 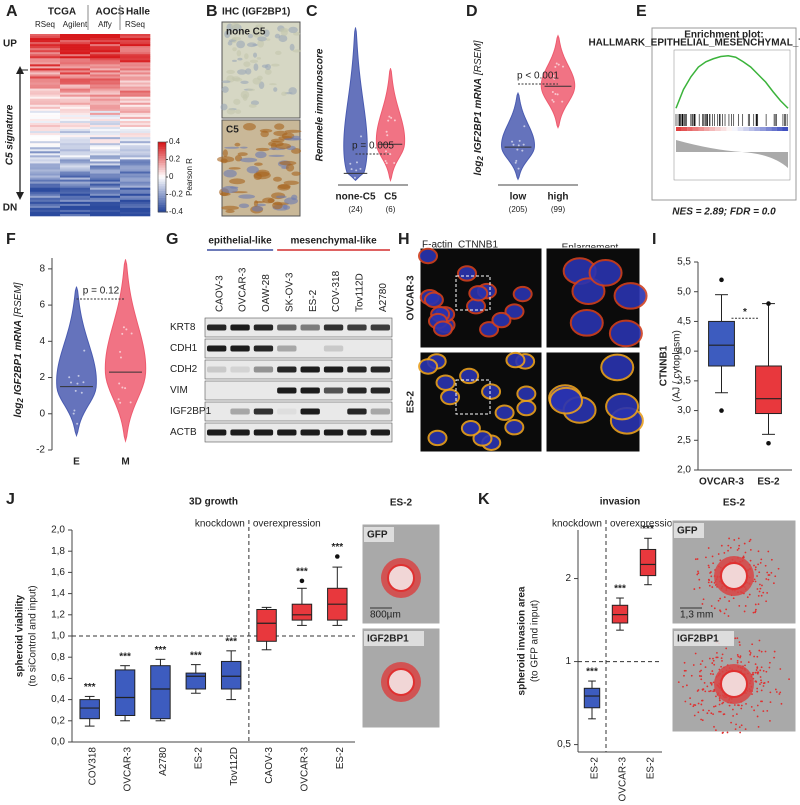 What do you see at coordinates (479, 107) in the screenshot?
I see `y-axis-label: log2 IGF2BP1 mRNA [RSEM]` at bounding box center [479, 107].